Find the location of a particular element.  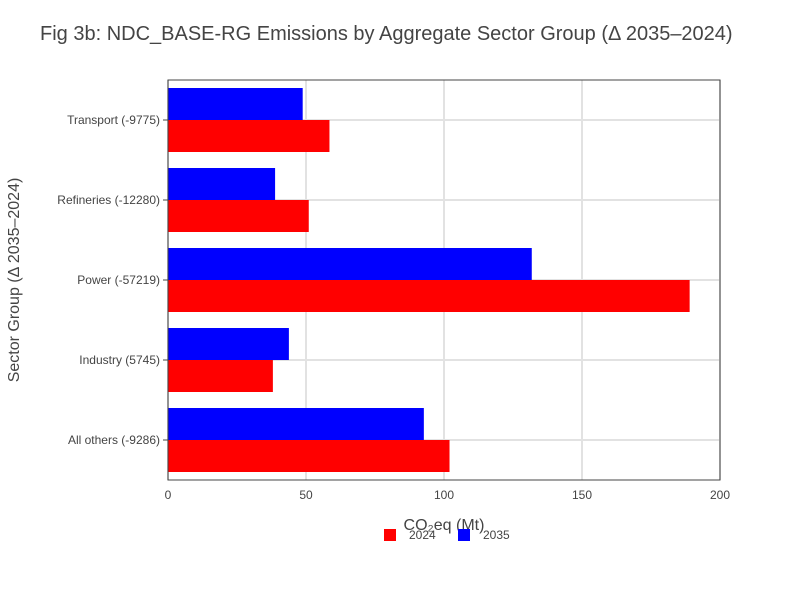

y-tick-label: Refineries (-12280) is located at coordinates (108, 200).